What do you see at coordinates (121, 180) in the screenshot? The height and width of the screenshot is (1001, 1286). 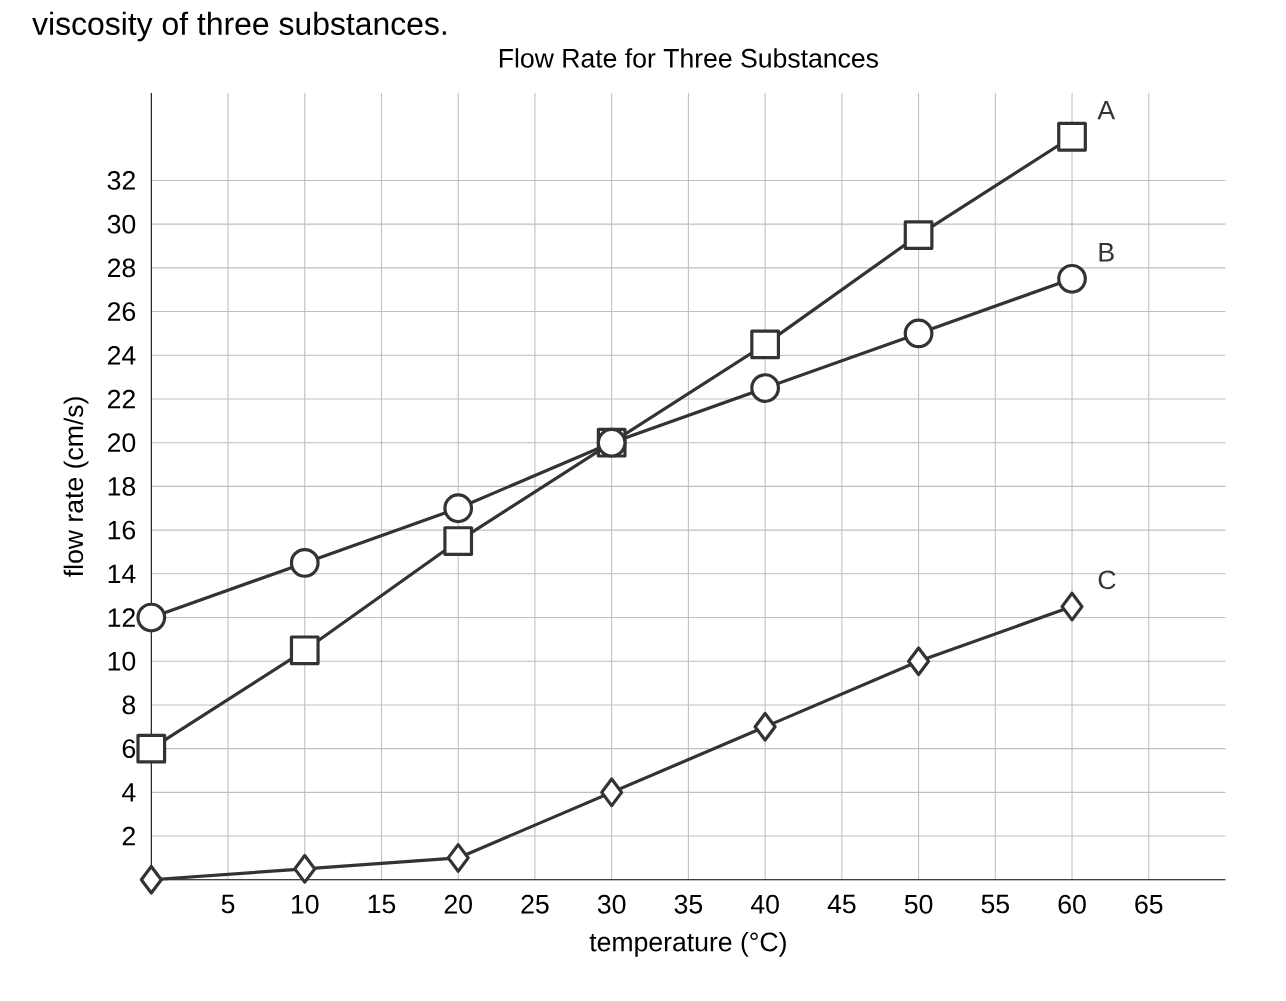 I see `y-tick-label: 32` at bounding box center [121, 180].